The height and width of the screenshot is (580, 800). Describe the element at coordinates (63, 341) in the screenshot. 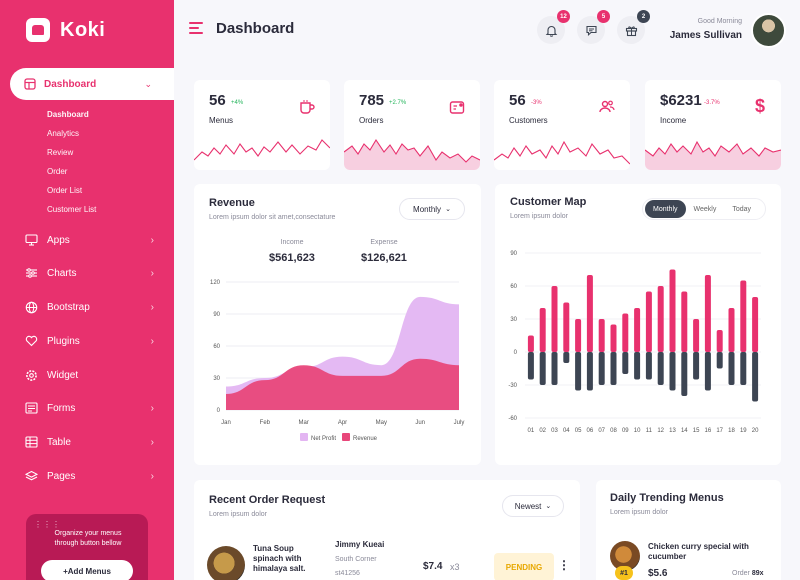

I see `sidebar-item-label: Plugins` at that location.